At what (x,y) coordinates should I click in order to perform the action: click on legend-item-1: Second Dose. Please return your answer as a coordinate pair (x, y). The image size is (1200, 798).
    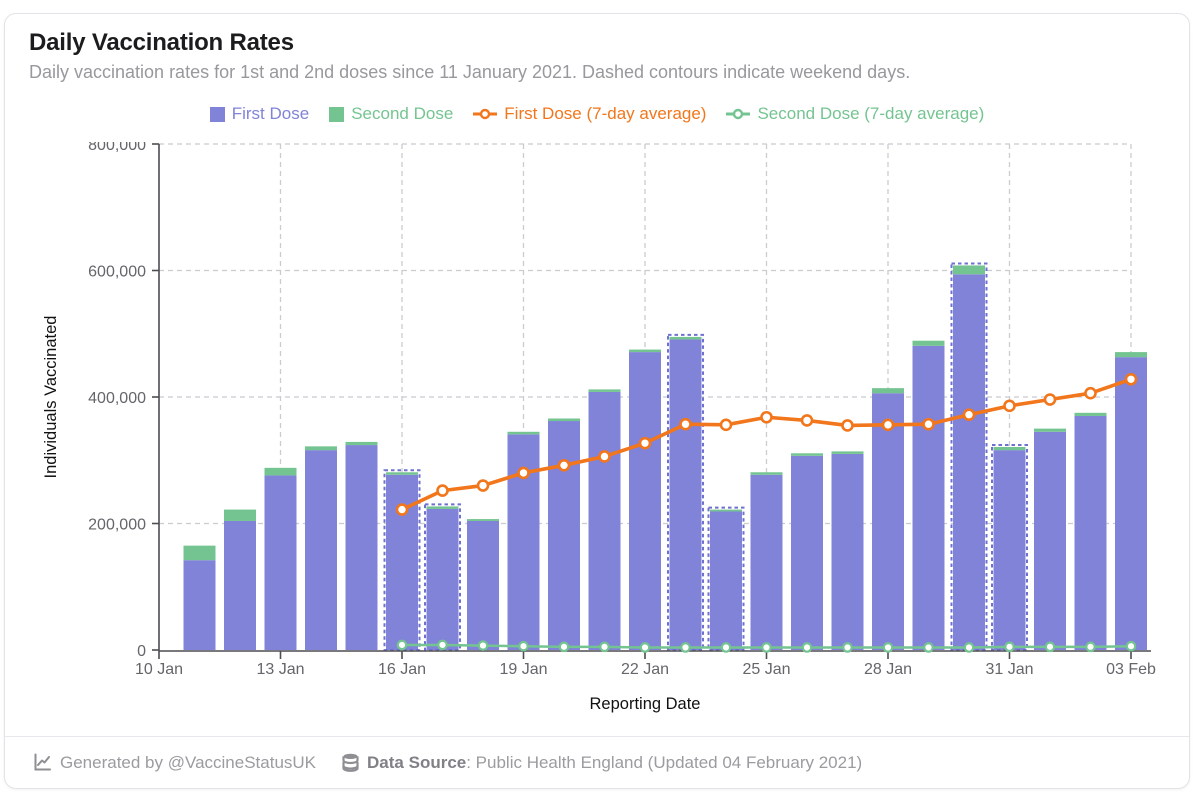
    Looking at the image, I should click on (391, 114).